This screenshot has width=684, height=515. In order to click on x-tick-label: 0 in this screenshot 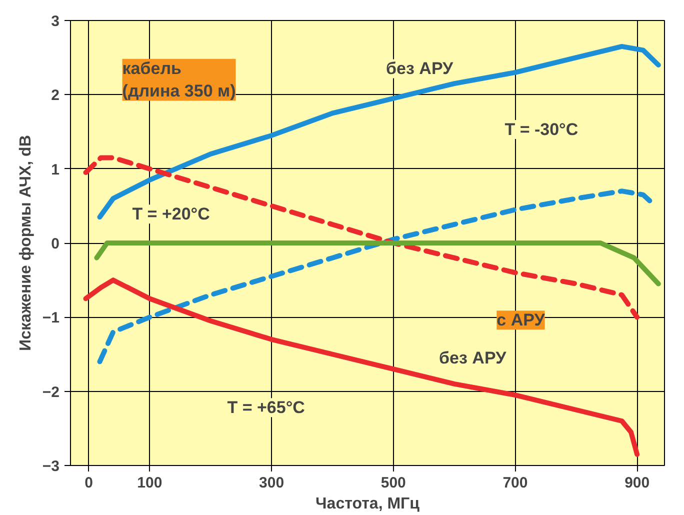, I will do `click(88, 483)`.